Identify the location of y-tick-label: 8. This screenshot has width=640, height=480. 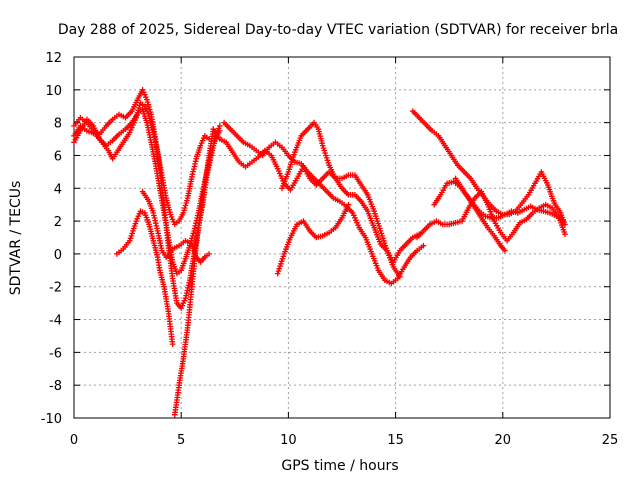
(58, 124).